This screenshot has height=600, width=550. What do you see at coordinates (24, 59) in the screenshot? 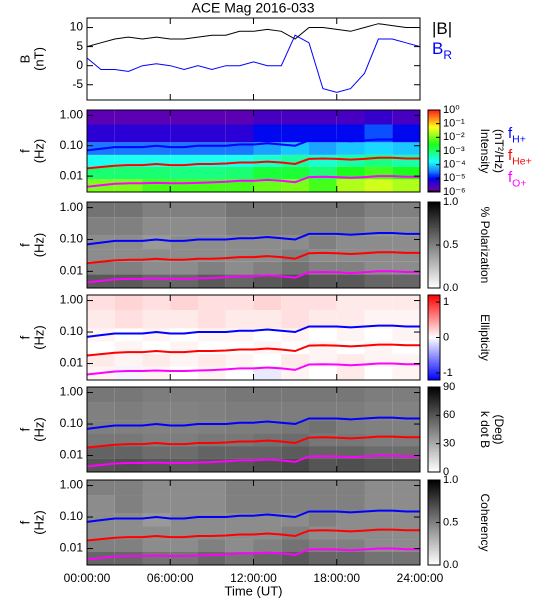
I see `y-axis-label: B` at bounding box center [24, 59].